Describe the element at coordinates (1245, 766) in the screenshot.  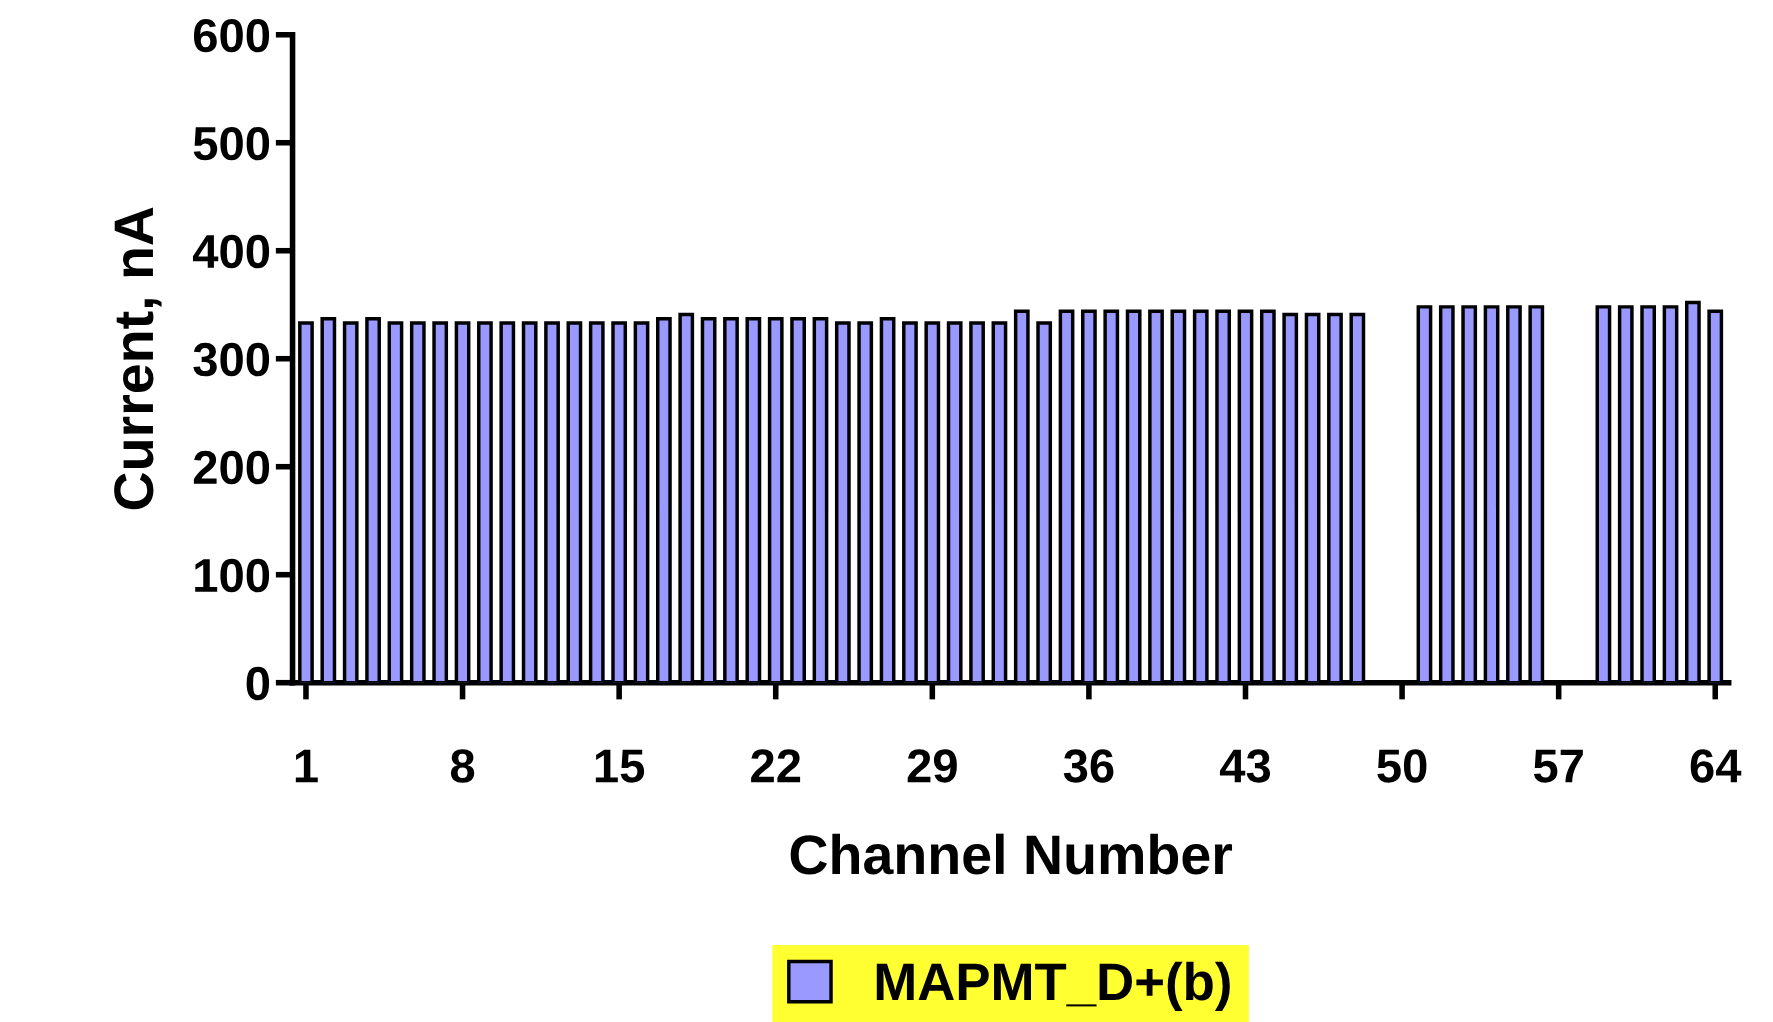
I see `x-tick-label: 43` at that location.